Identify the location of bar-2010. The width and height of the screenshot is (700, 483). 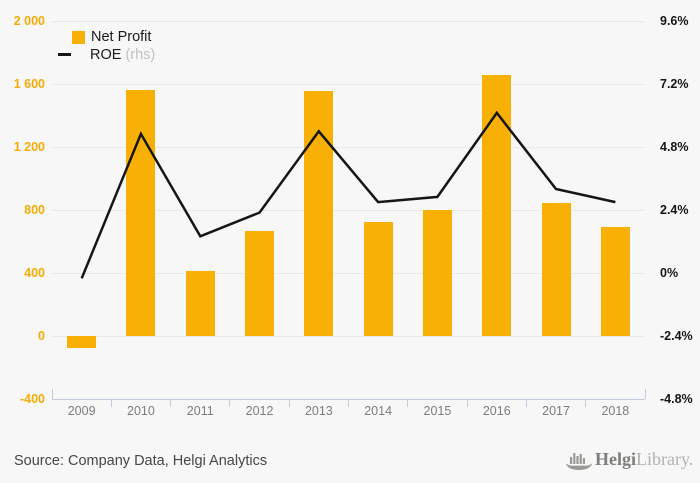
(141, 213).